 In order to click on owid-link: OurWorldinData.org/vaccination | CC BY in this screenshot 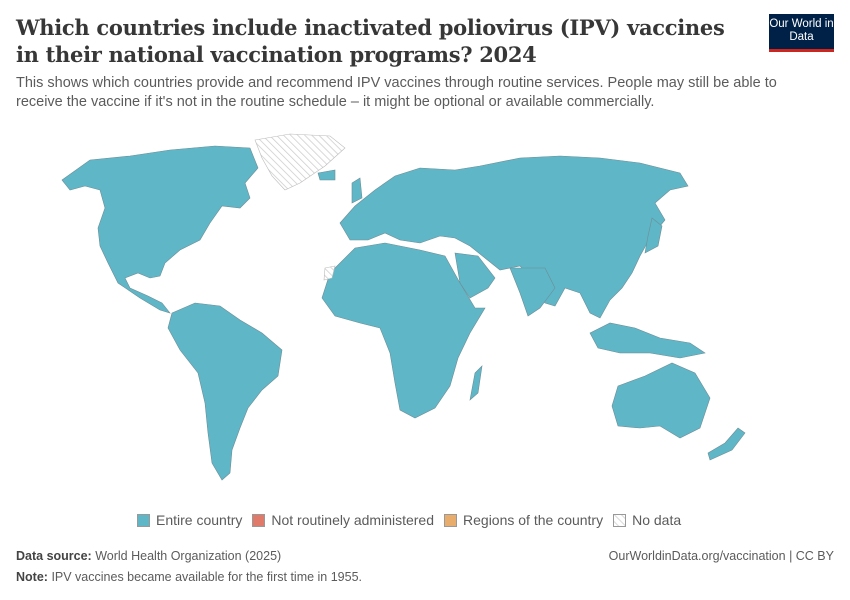, I will do `click(721, 556)`.